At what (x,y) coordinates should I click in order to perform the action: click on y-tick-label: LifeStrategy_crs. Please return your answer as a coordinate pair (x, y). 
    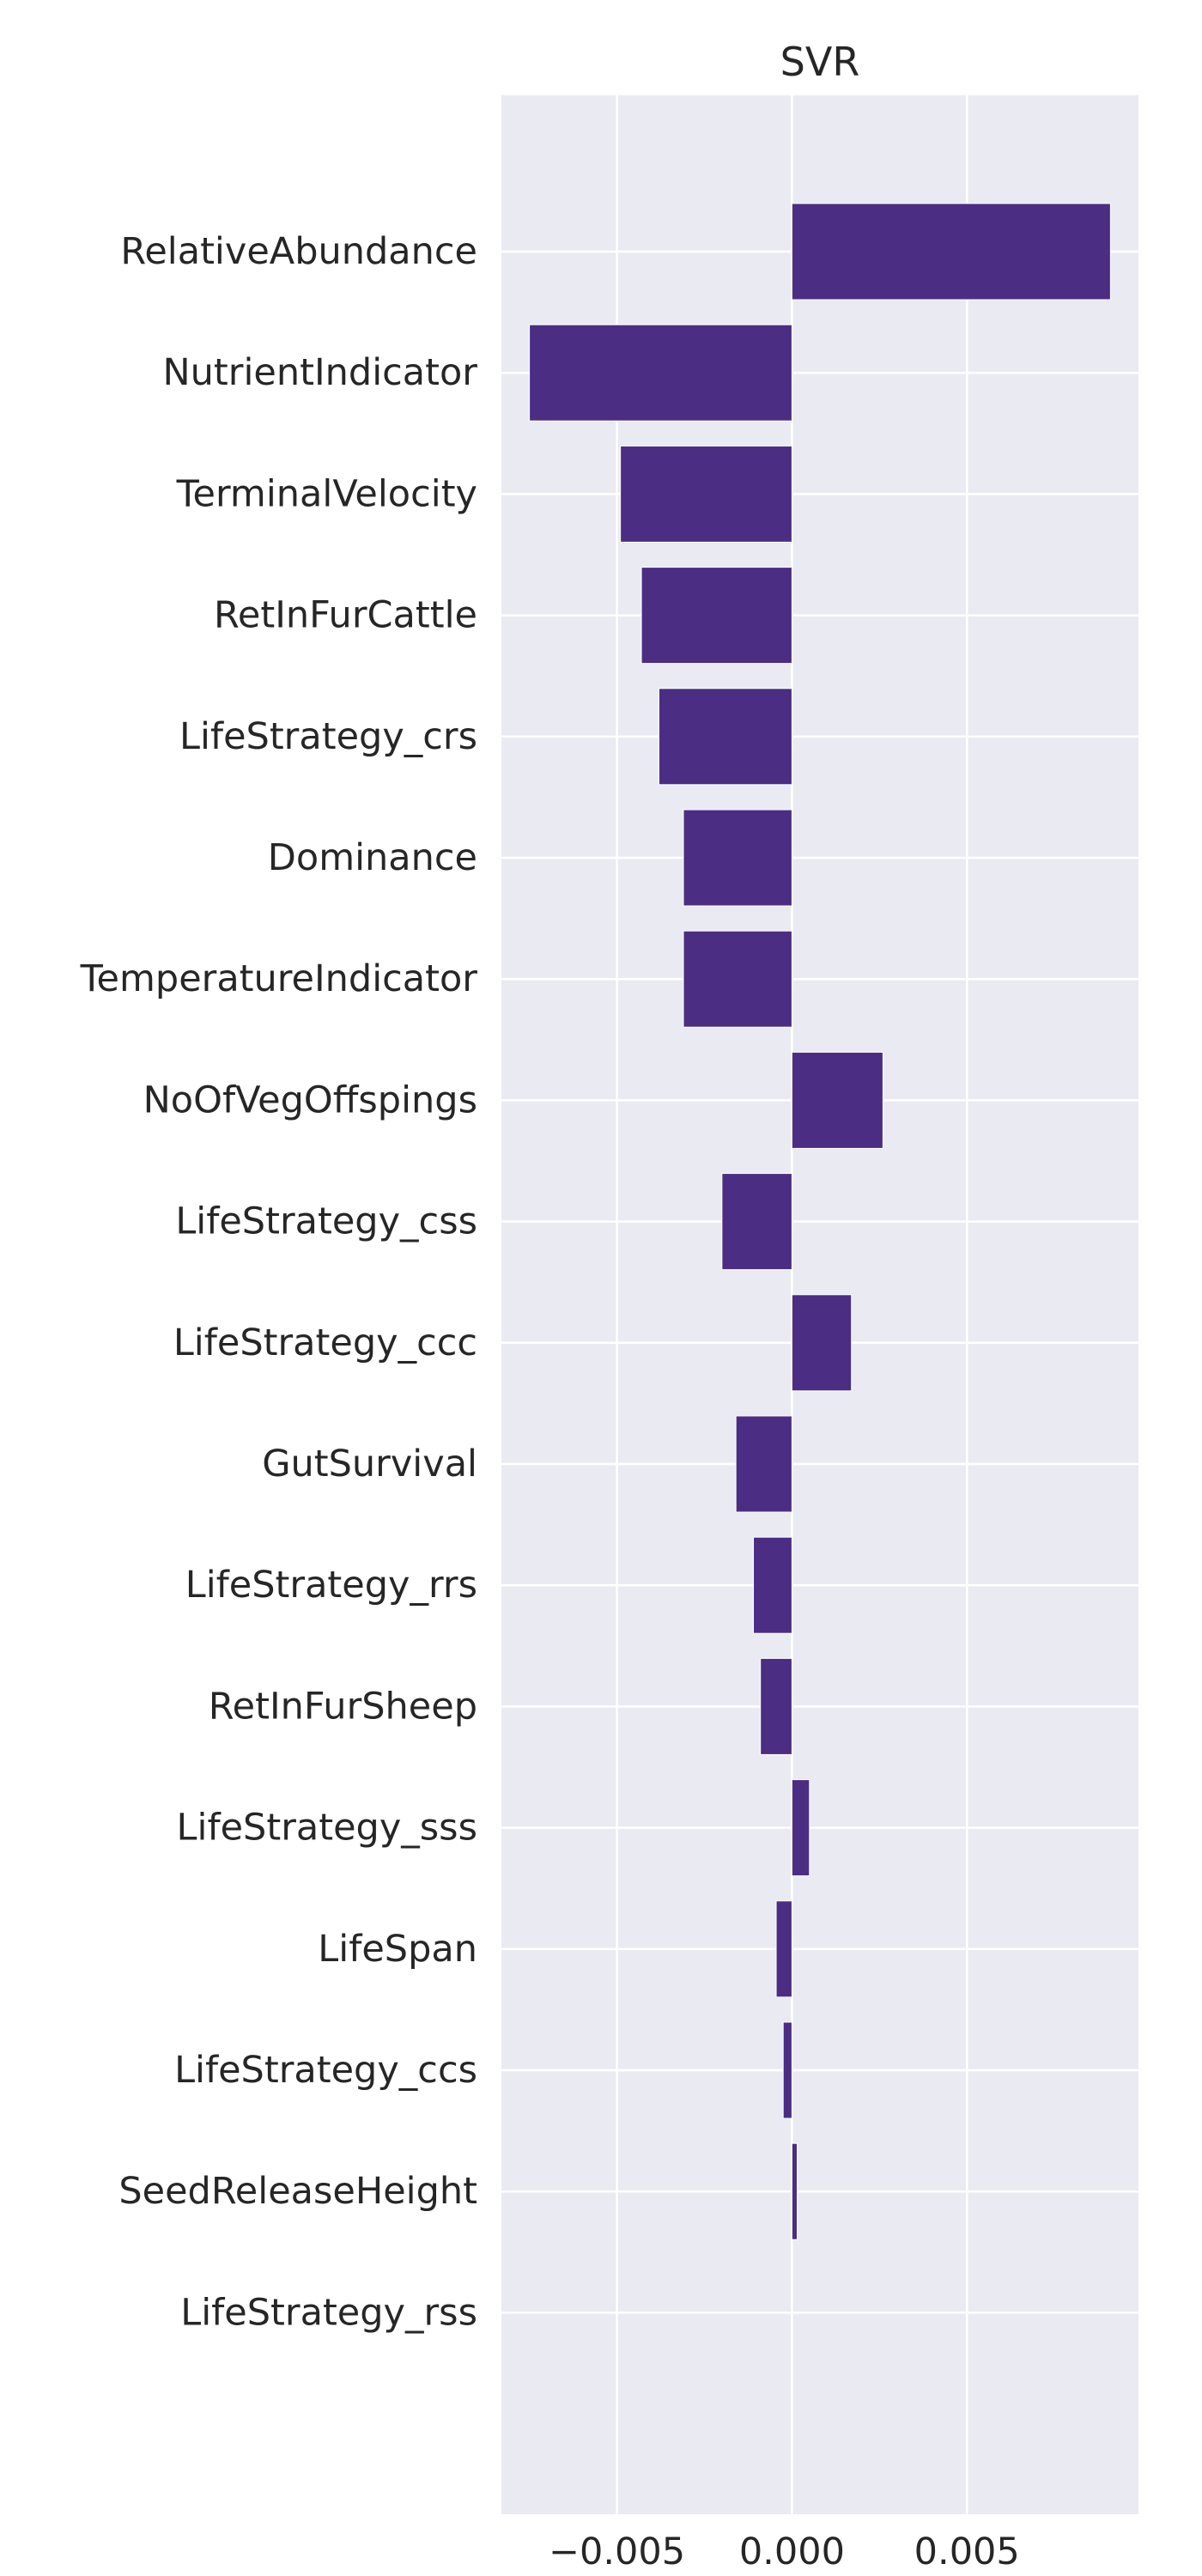
    Looking at the image, I should click on (328, 737).